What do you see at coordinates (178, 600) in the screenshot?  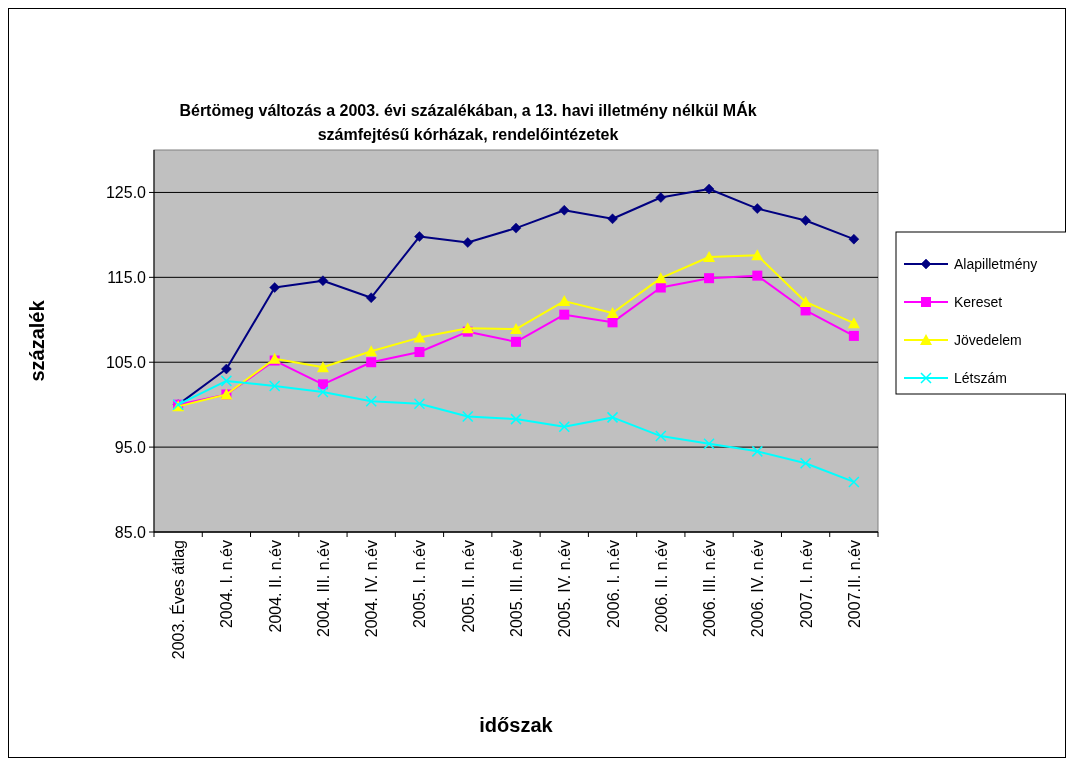 I see `x-tick-label: 2003. Éves átlag` at bounding box center [178, 600].